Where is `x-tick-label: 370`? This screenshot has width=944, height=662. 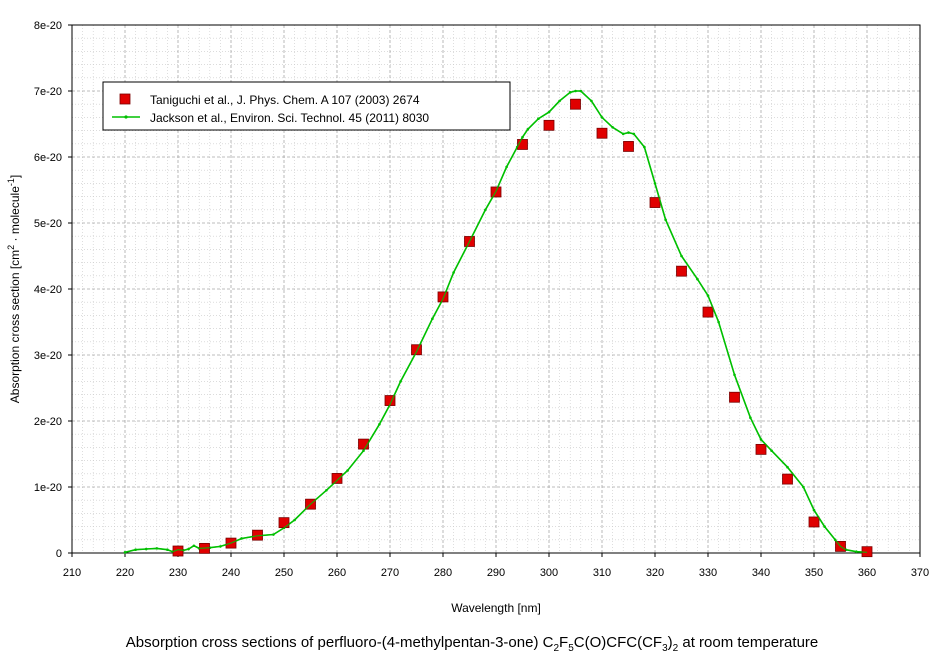
x-tick-label: 370 is located at coordinates (920, 573).